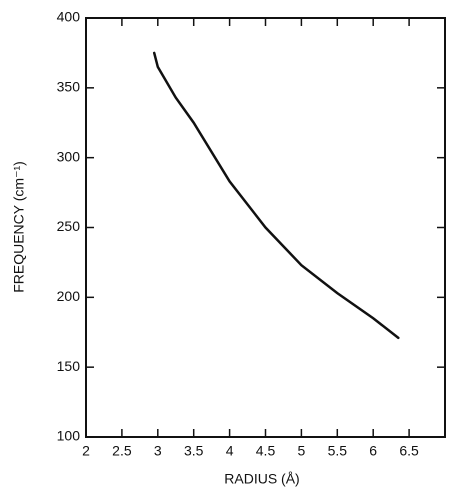  Describe the element at coordinates (230, 451) in the screenshot. I see `x-tick-label: 4` at that location.